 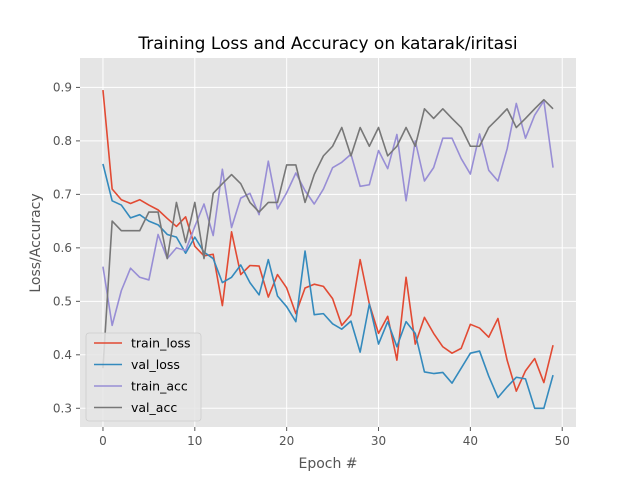 I want to click on legend-box, so click(x=143, y=377).